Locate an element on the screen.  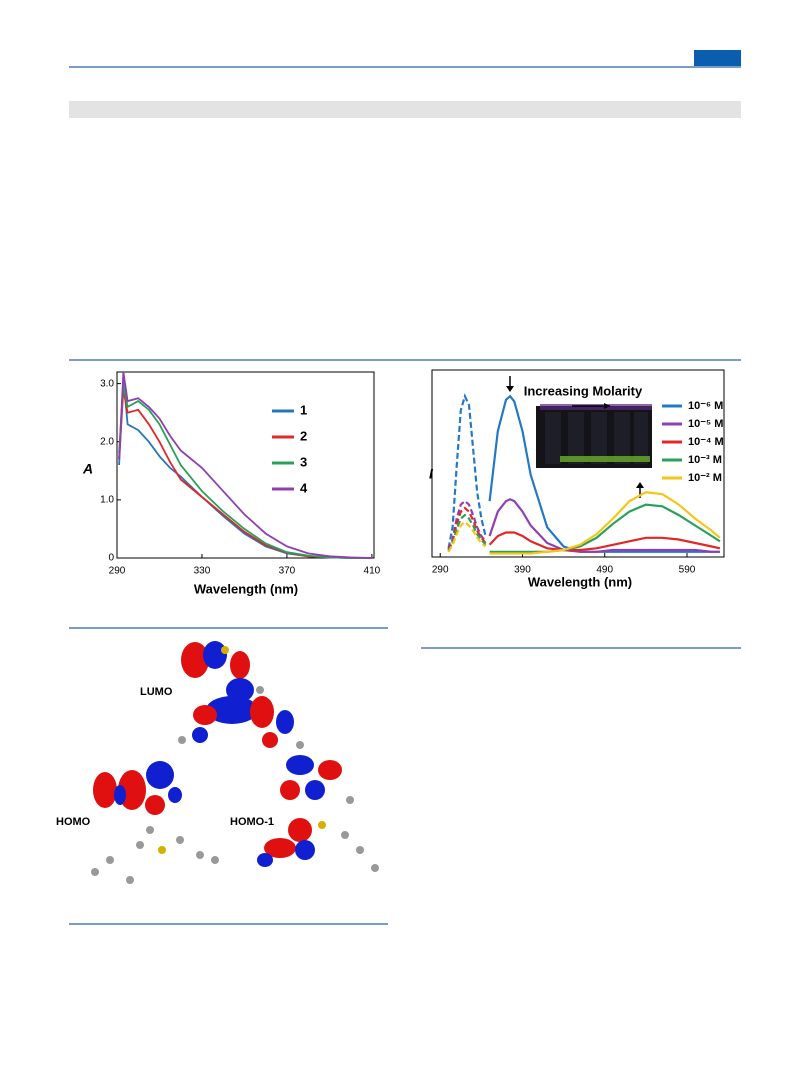
legend-label: 1 is located at coordinates (303, 409).